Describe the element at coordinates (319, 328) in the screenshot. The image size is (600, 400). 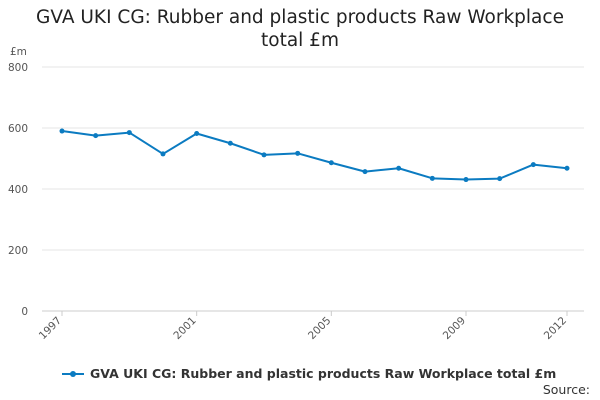
I see `x-tick-label-2005: 2005` at that location.